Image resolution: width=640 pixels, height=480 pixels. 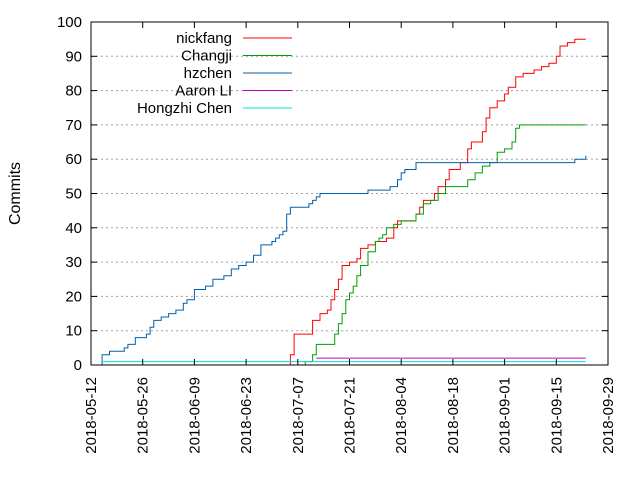 What do you see at coordinates (73, 194) in the screenshot?
I see `y-tick-label: 50` at bounding box center [73, 194].